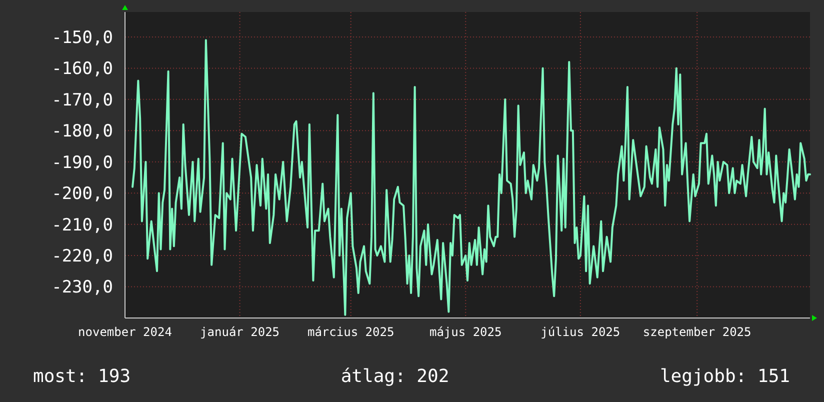 Image resolution: width=824 pixels, height=402 pixels. I want to click on x-tick-label: május 2025, so click(465, 332).